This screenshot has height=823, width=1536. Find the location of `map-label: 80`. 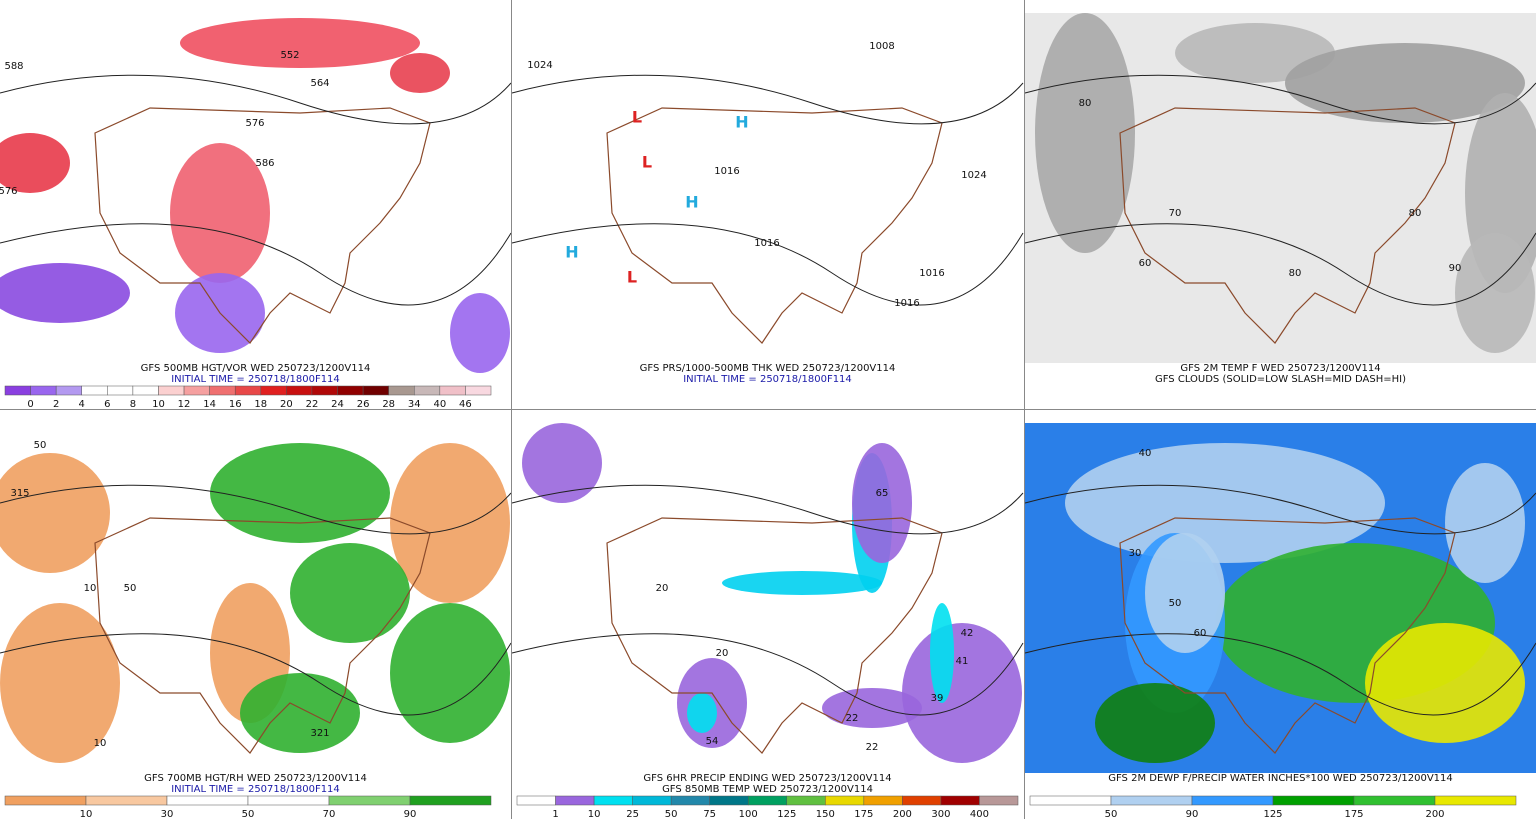

map-label: 80 is located at coordinates (1295, 273).